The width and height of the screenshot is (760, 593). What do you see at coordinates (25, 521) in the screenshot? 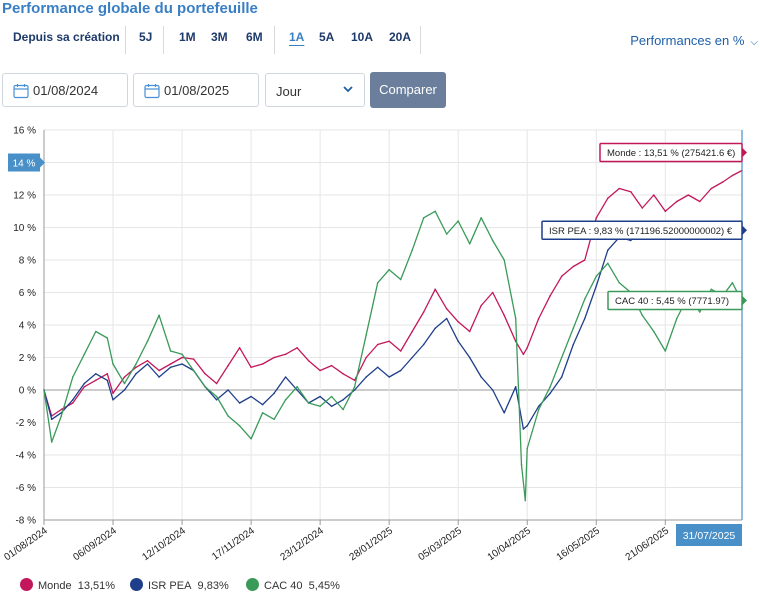
I see `y-tick-label: -8 %` at bounding box center [25, 521].